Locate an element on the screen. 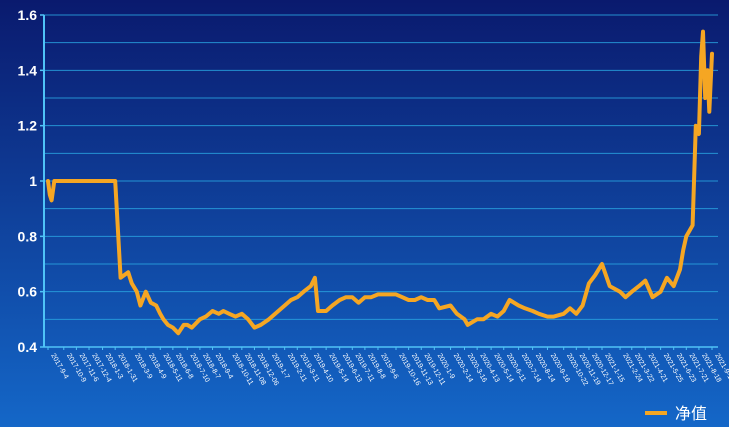 The width and height of the screenshot is (729, 427). y-tick-label: 0.4 is located at coordinates (28, 347).